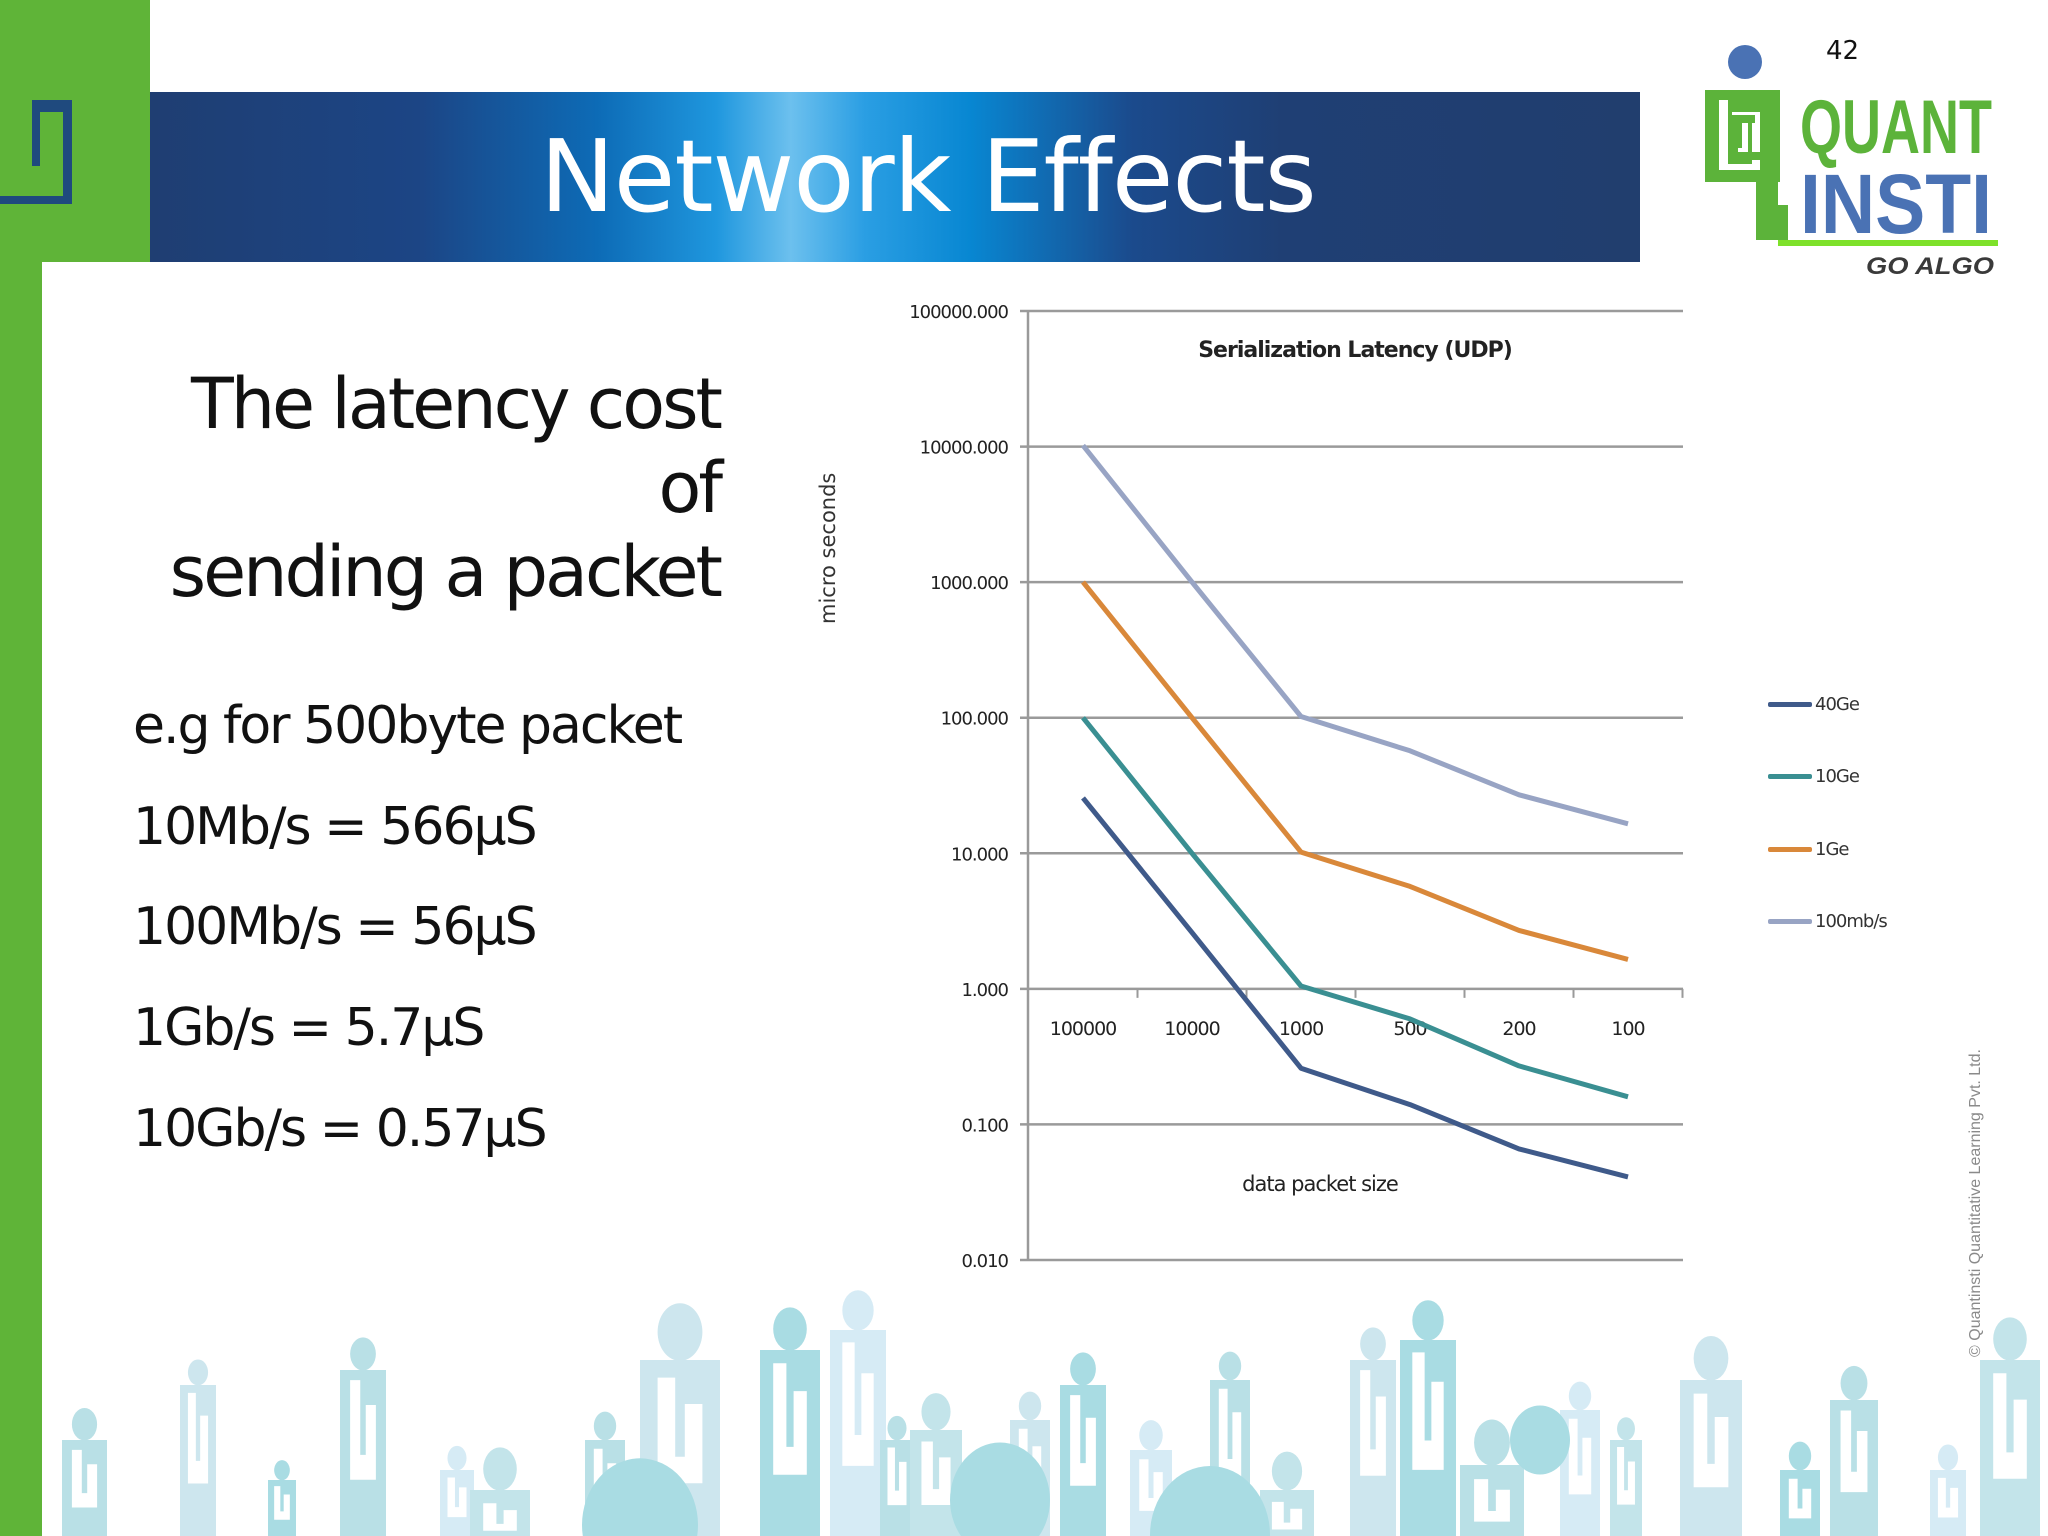  I want to click on series-line-40ge, so click(1355, 988).